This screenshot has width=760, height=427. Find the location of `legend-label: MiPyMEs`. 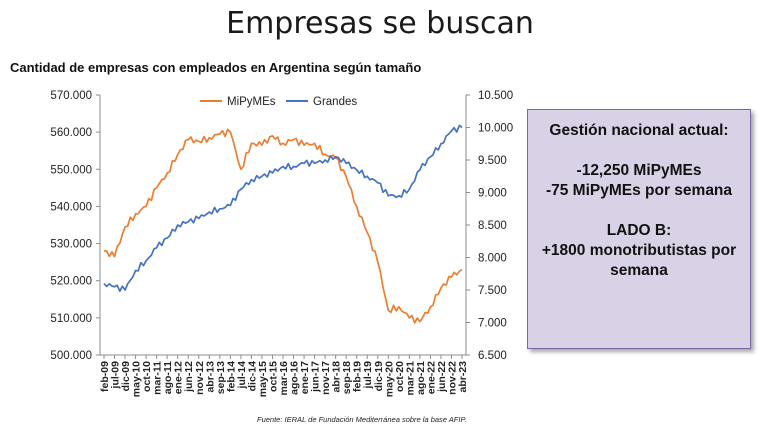

legend-label: MiPyMEs is located at coordinates (251, 102).